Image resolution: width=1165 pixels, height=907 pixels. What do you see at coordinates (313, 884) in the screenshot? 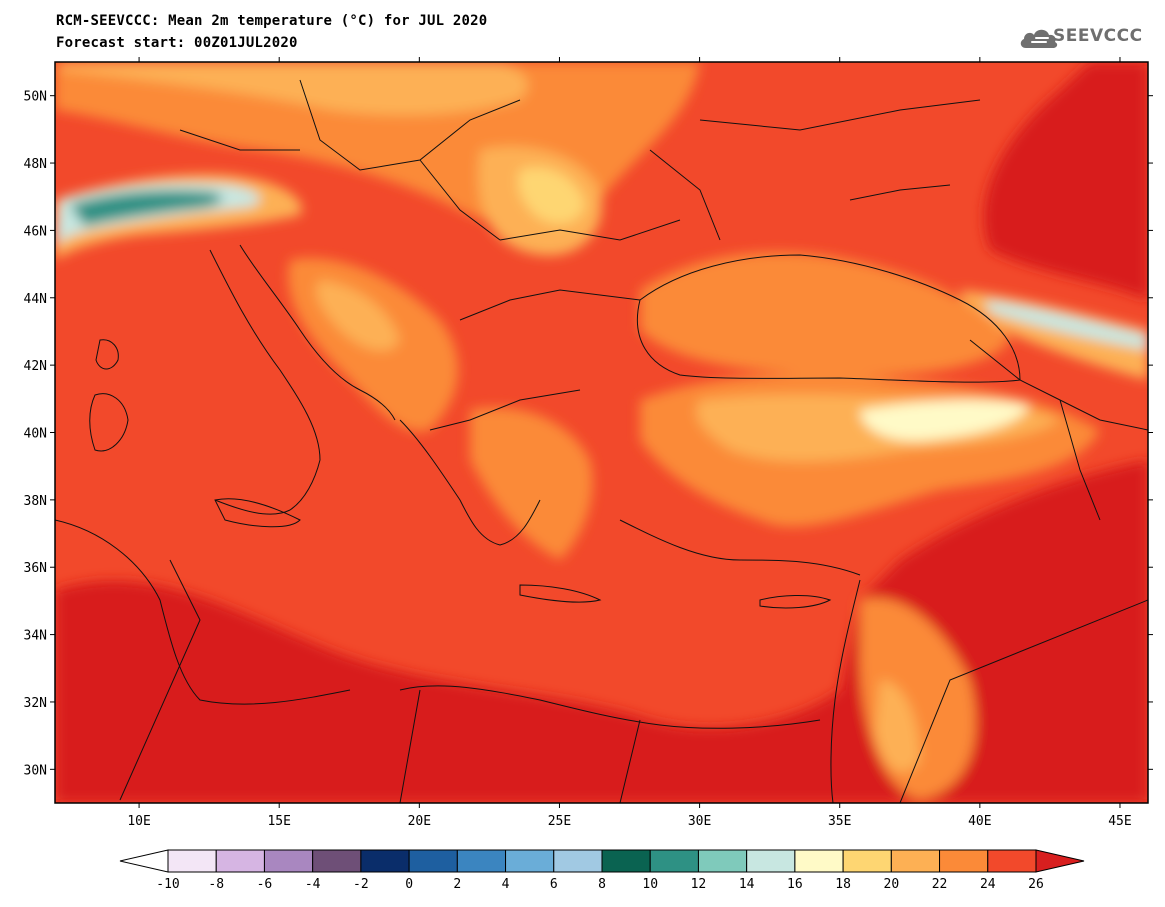
I see `colorbar-label: -4` at bounding box center [313, 884].